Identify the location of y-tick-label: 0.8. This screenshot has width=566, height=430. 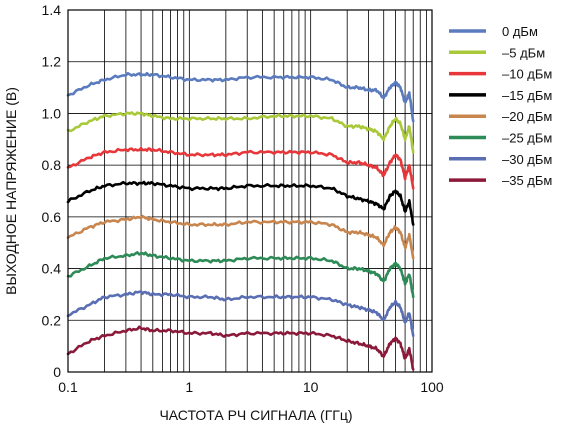
(52, 165).